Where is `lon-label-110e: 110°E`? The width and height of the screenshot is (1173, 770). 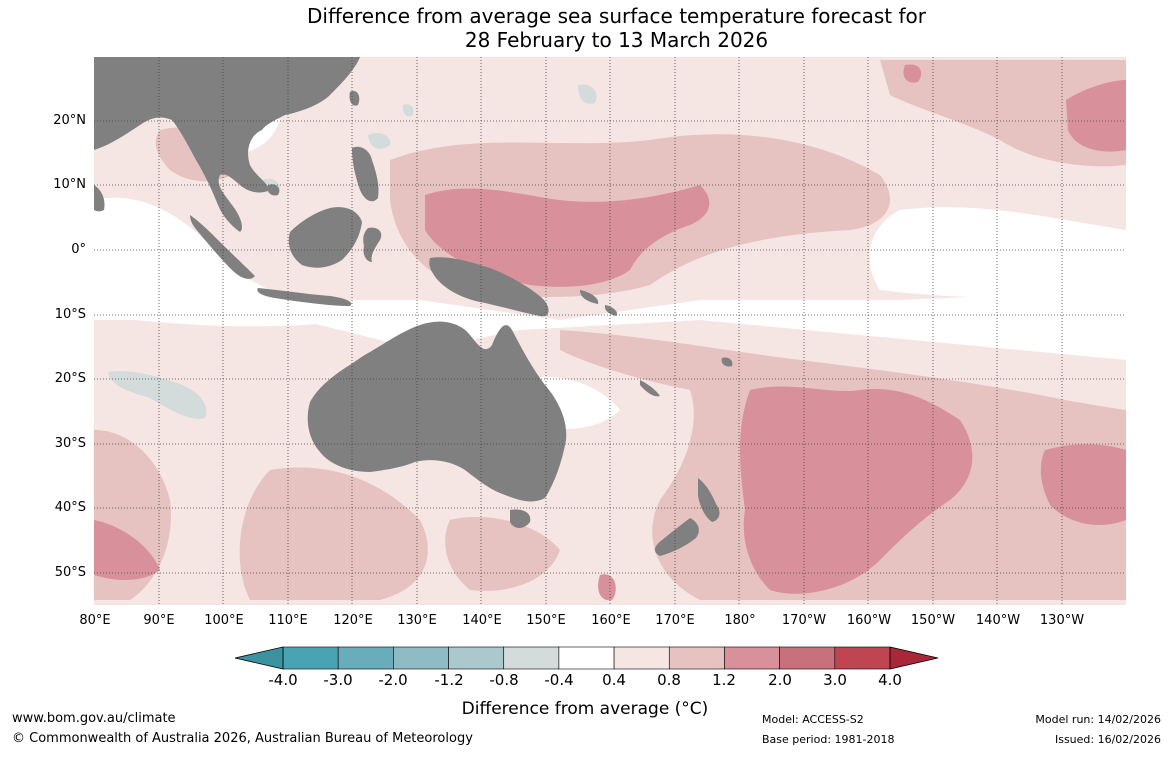 lon-label-110e: 110°E is located at coordinates (288, 620).